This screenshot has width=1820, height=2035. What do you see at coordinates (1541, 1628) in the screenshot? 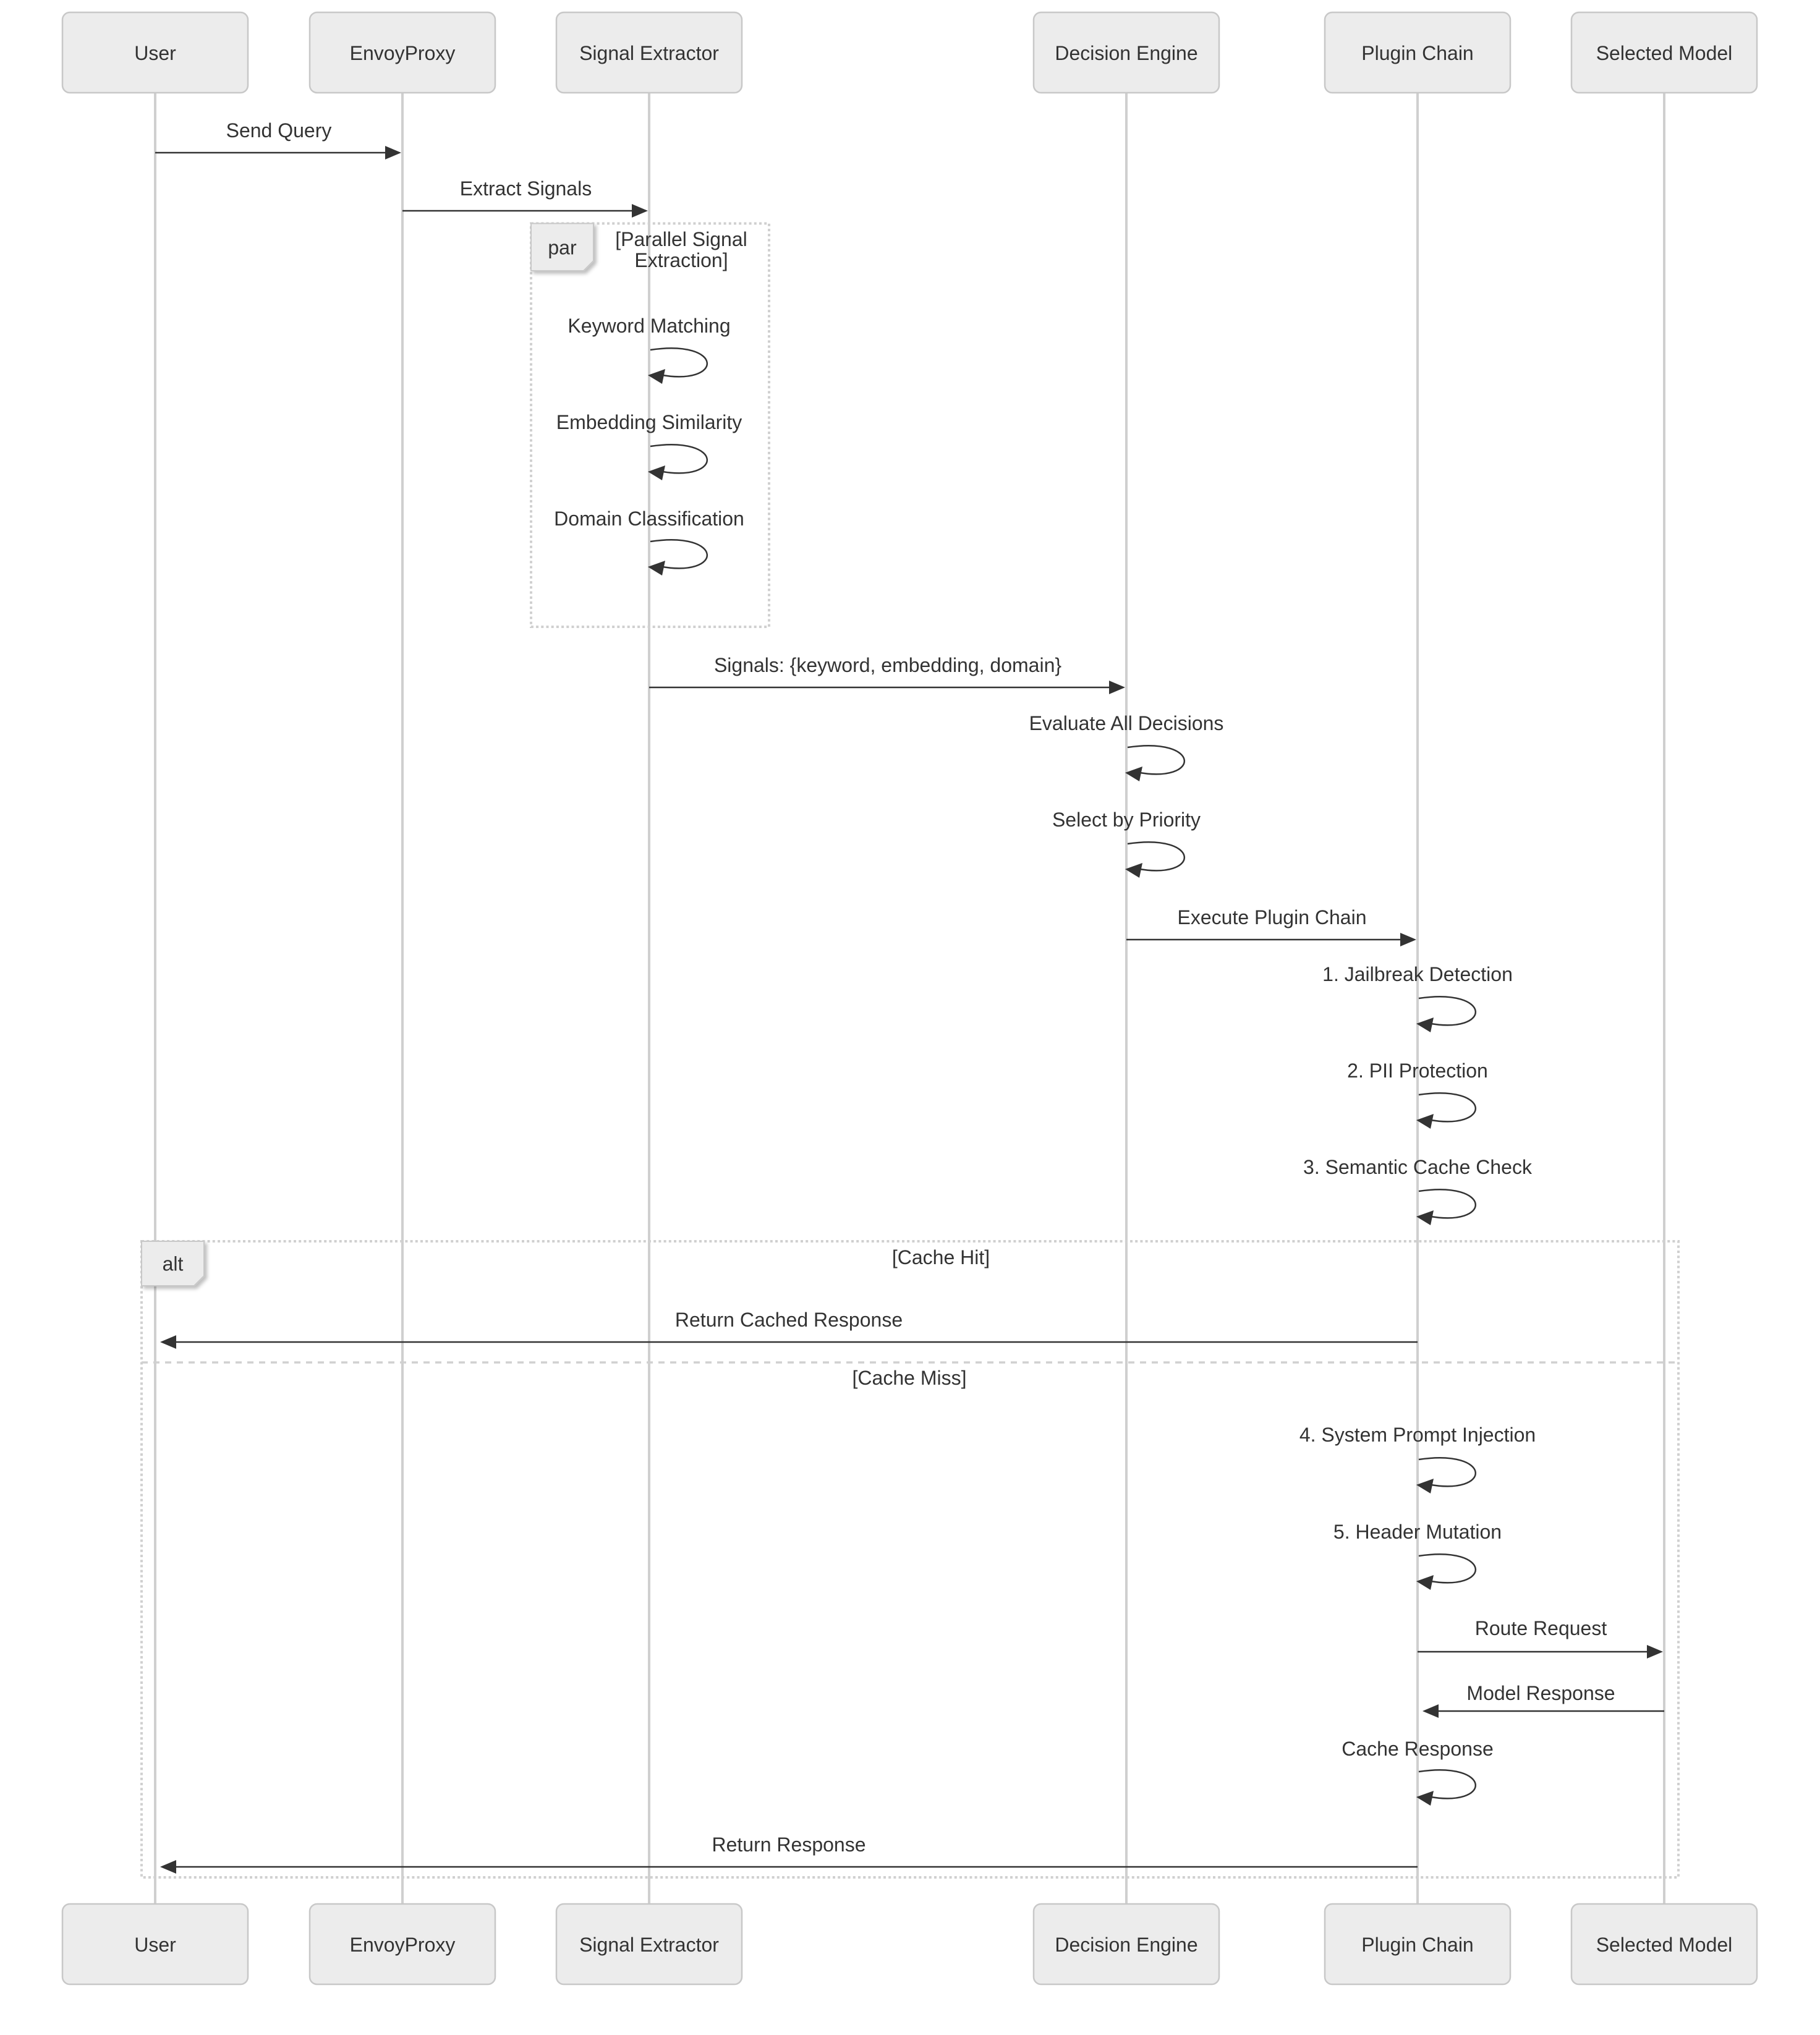
I see `svg-text: Route Request` at bounding box center [1541, 1628].